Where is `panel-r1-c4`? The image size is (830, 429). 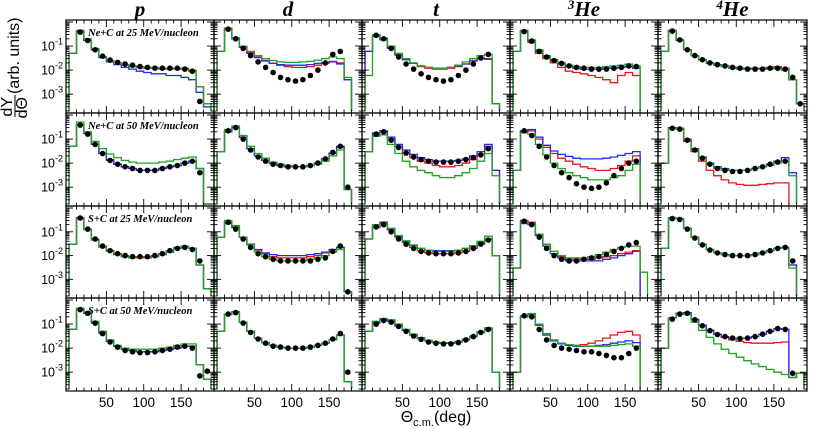
panel-r1-c4 is located at coordinates (732, 159).